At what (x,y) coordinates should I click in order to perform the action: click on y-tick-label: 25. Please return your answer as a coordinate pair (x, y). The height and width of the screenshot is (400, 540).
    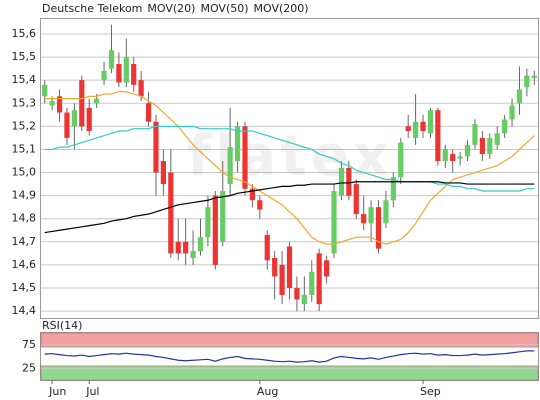
    Looking at the image, I should click on (29, 367).